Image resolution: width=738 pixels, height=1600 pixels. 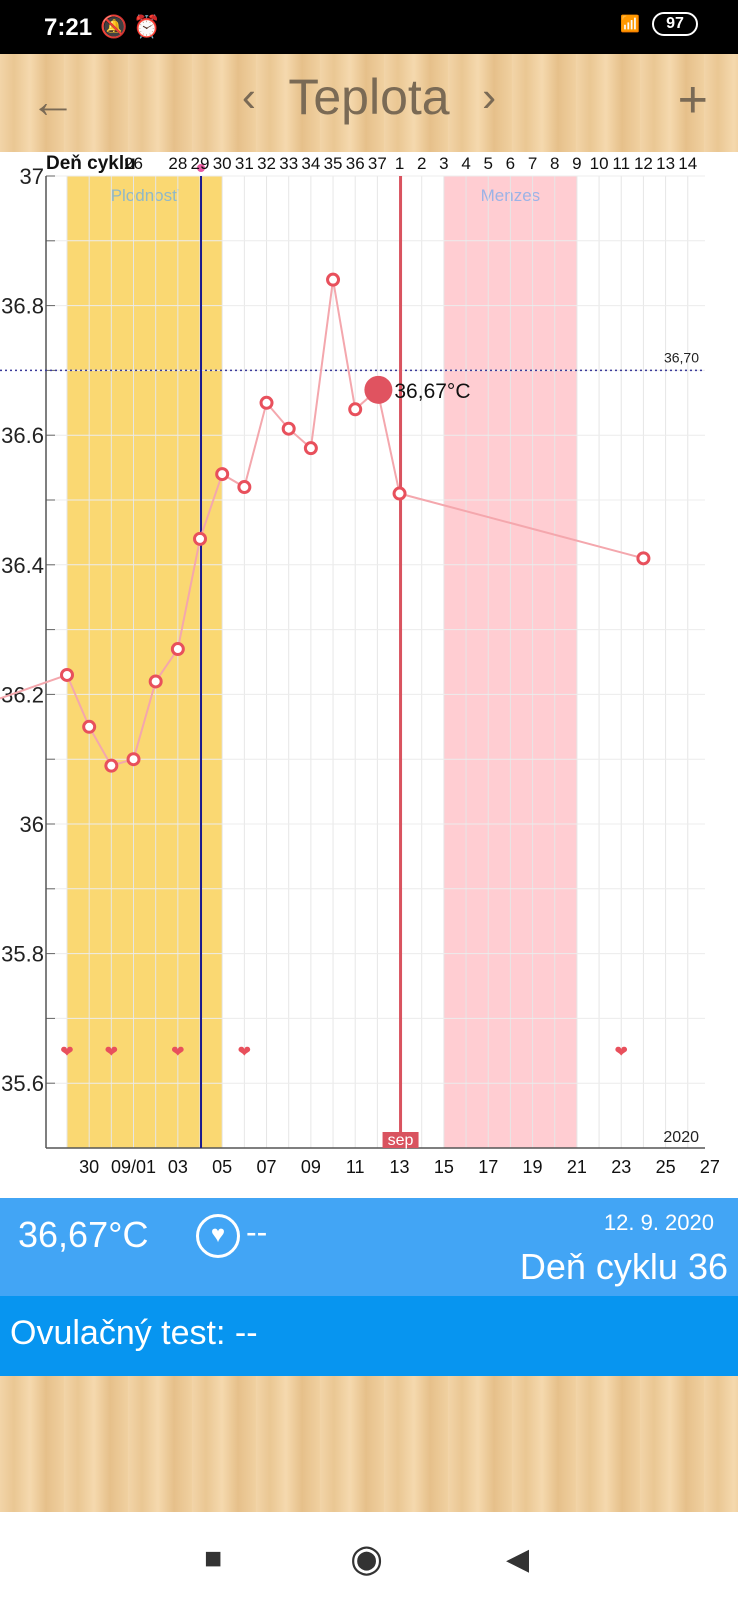 I want to click on cycle-day-label: 7, so click(x=532, y=163).